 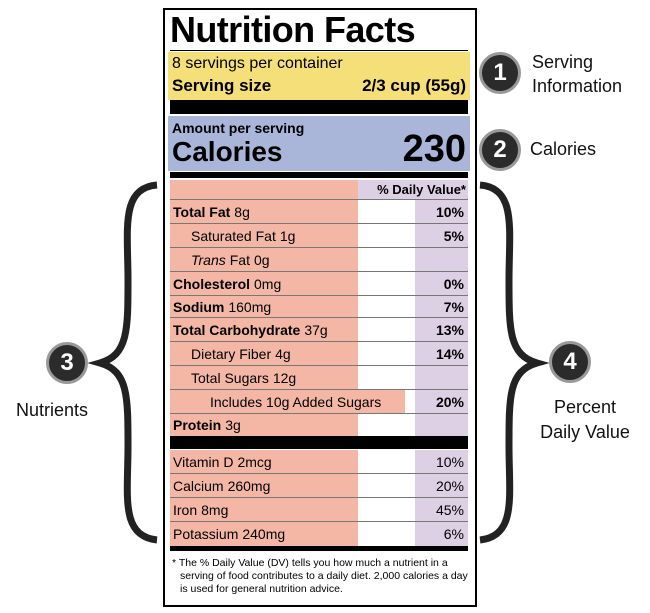 I want to click on badge: 4, so click(x=570, y=362).